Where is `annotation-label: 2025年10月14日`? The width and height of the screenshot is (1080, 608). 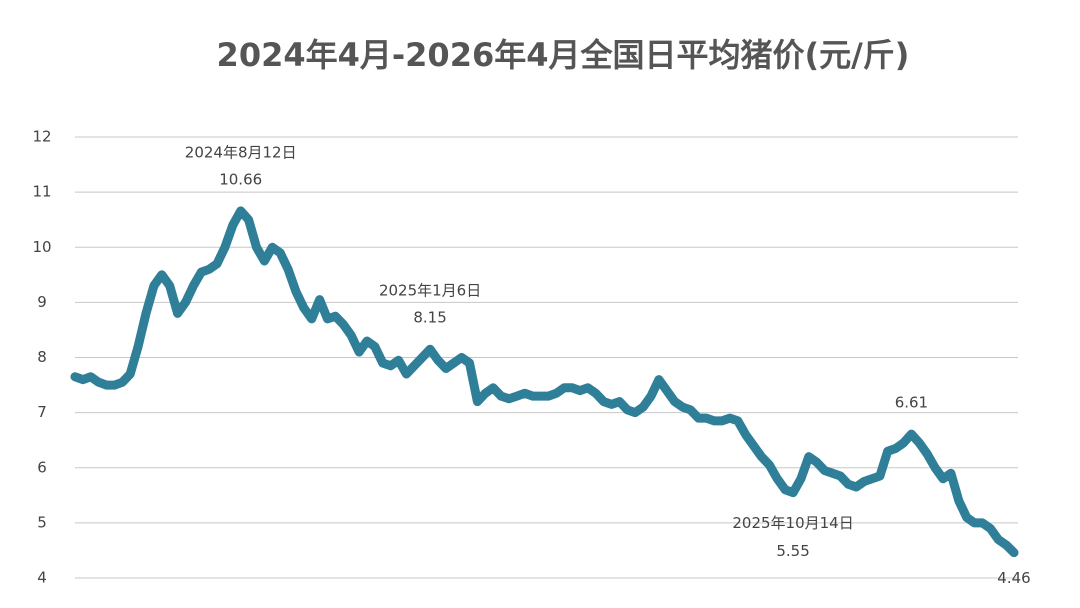 annotation-label: 2025年10月14日 is located at coordinates (792, 523).